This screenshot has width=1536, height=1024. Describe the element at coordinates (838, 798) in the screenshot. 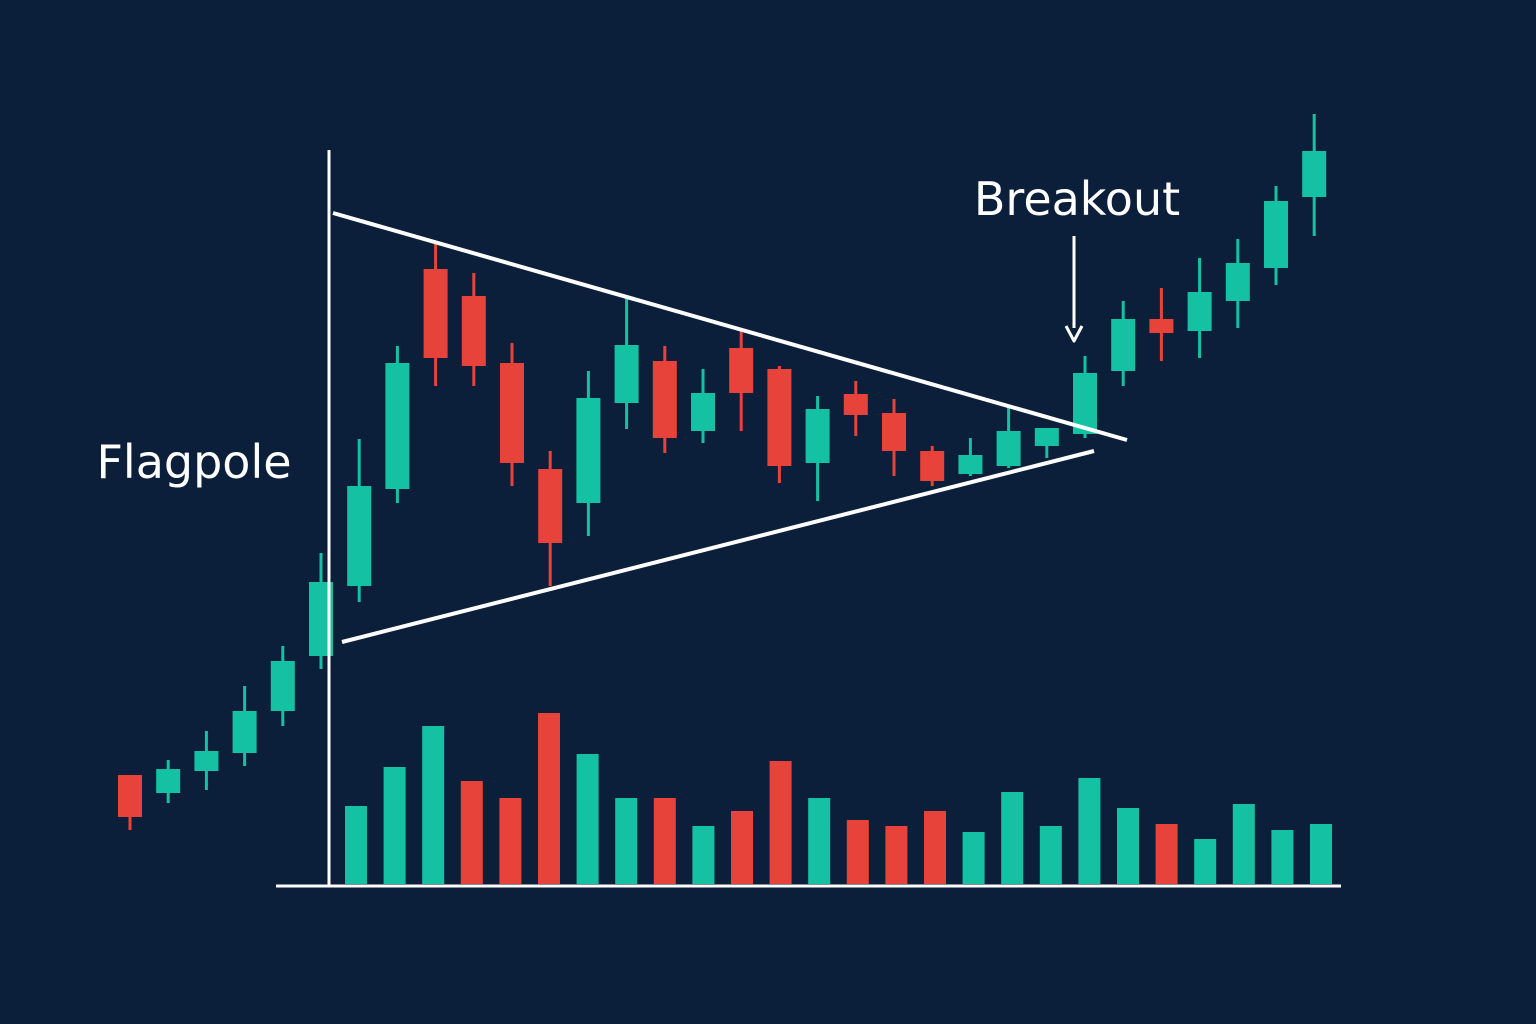

I see `volume-layer` at that location.